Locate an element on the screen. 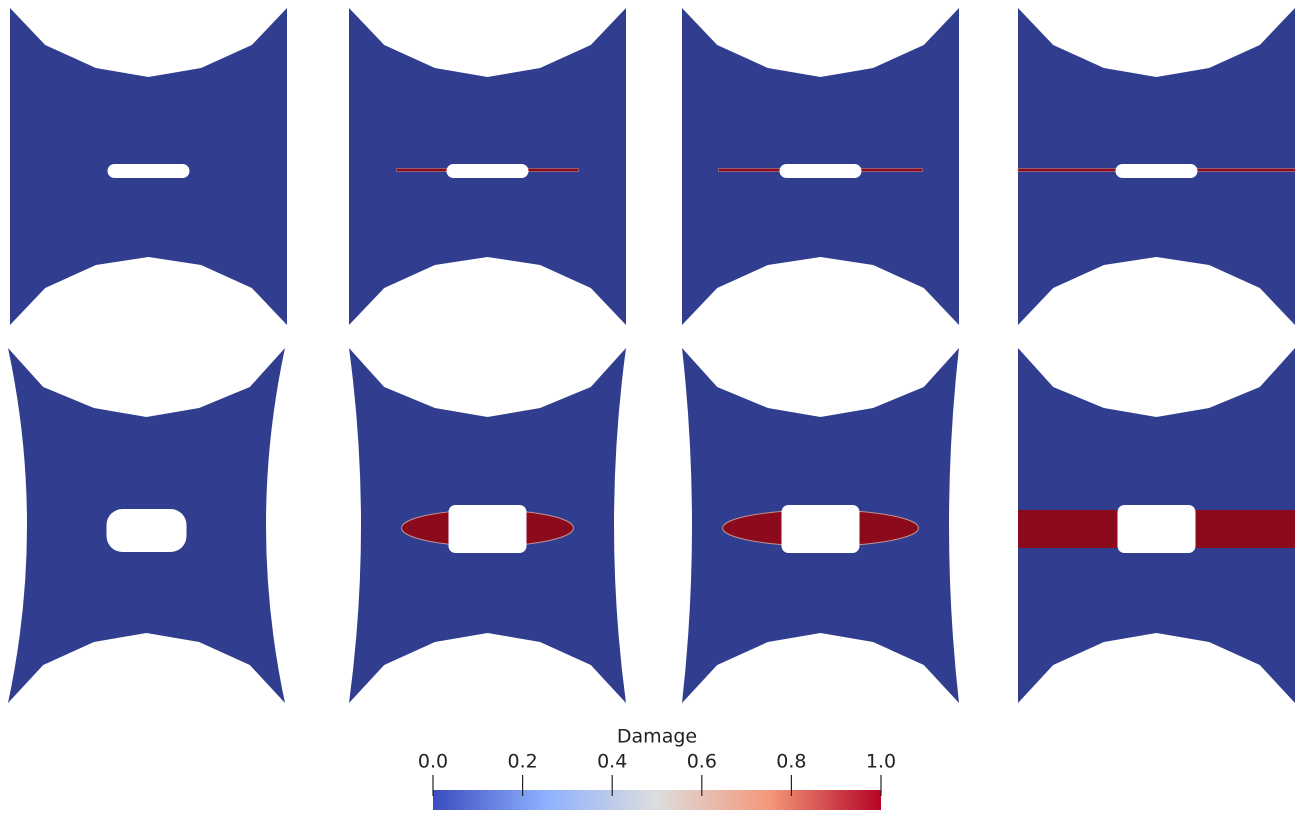 The width and height of the screenshot is (1302, 817). colorbar-tick-label: 1.0 is located at coordinates (881, 762).